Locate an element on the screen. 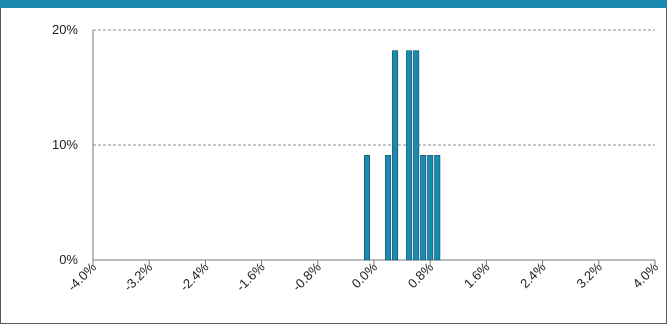 Image resolution: width=667 pixels, height=325 pixels. x-tick-label: 0.0% is located at coordinates (365, 275).